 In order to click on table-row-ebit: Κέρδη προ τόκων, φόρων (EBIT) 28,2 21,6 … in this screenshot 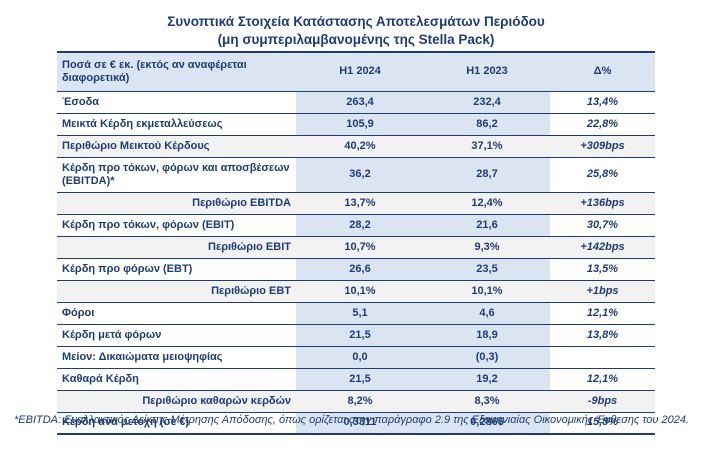, I will do `click(356, 225)`.